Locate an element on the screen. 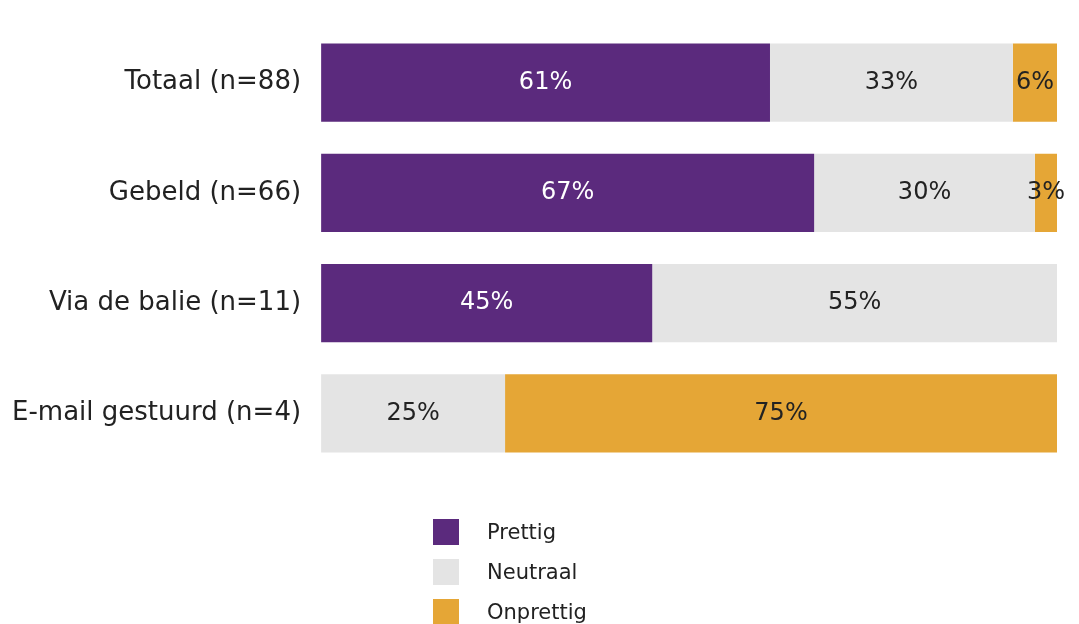 This screenshot has width=1079, height=624. data-label: 67% is located at coordinates (567, 191).